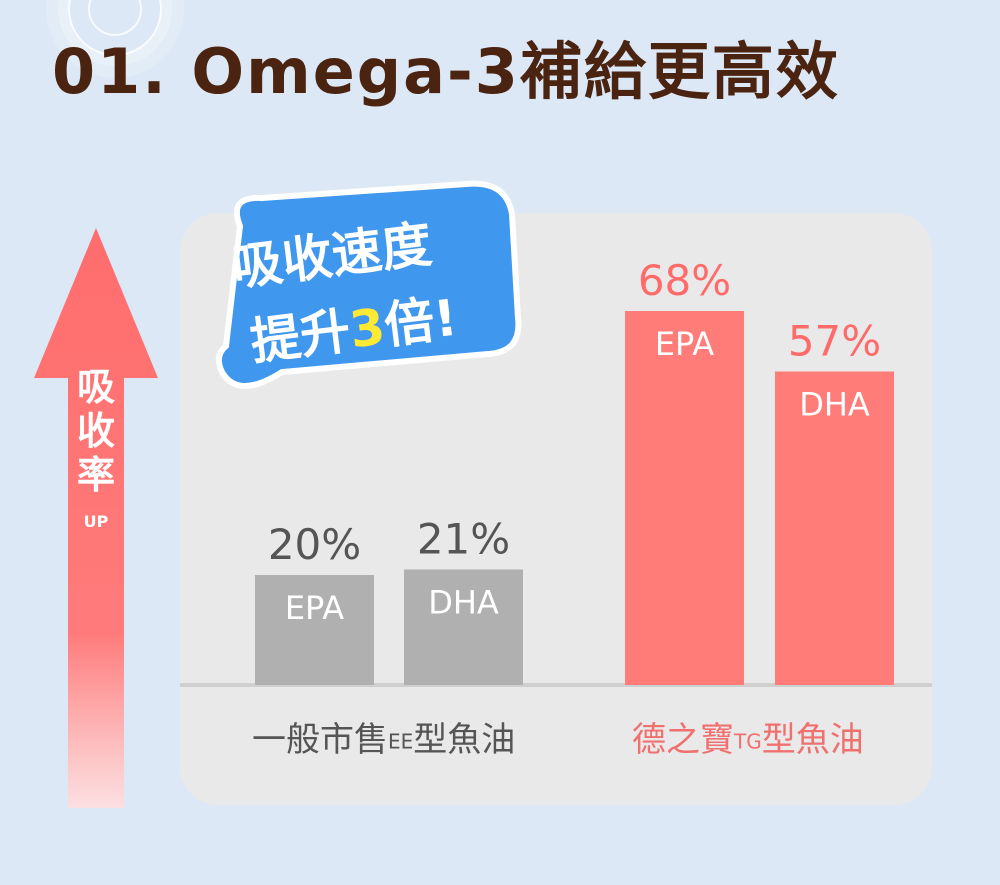  What do you see at coordinates (684, 498) in the screenshot?
I see `bar-tg-epa` at bounding box center [684, 498].